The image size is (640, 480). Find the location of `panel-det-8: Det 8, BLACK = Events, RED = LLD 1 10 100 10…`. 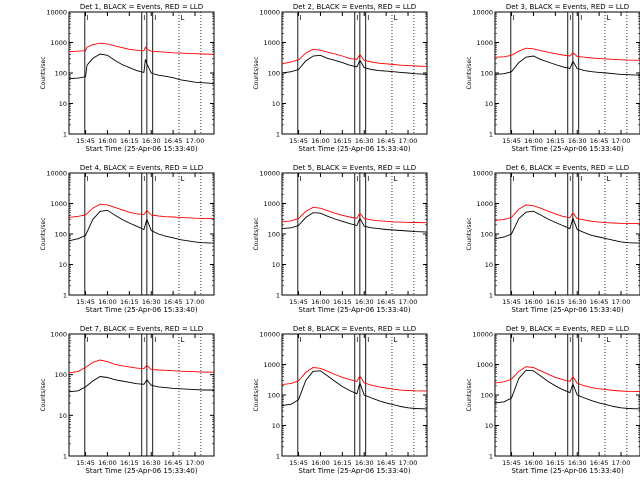

panel-det-8: Det 8, BLACK = Events, RED = LLD 1 10 100 10… is located at coordinates (340, 400).